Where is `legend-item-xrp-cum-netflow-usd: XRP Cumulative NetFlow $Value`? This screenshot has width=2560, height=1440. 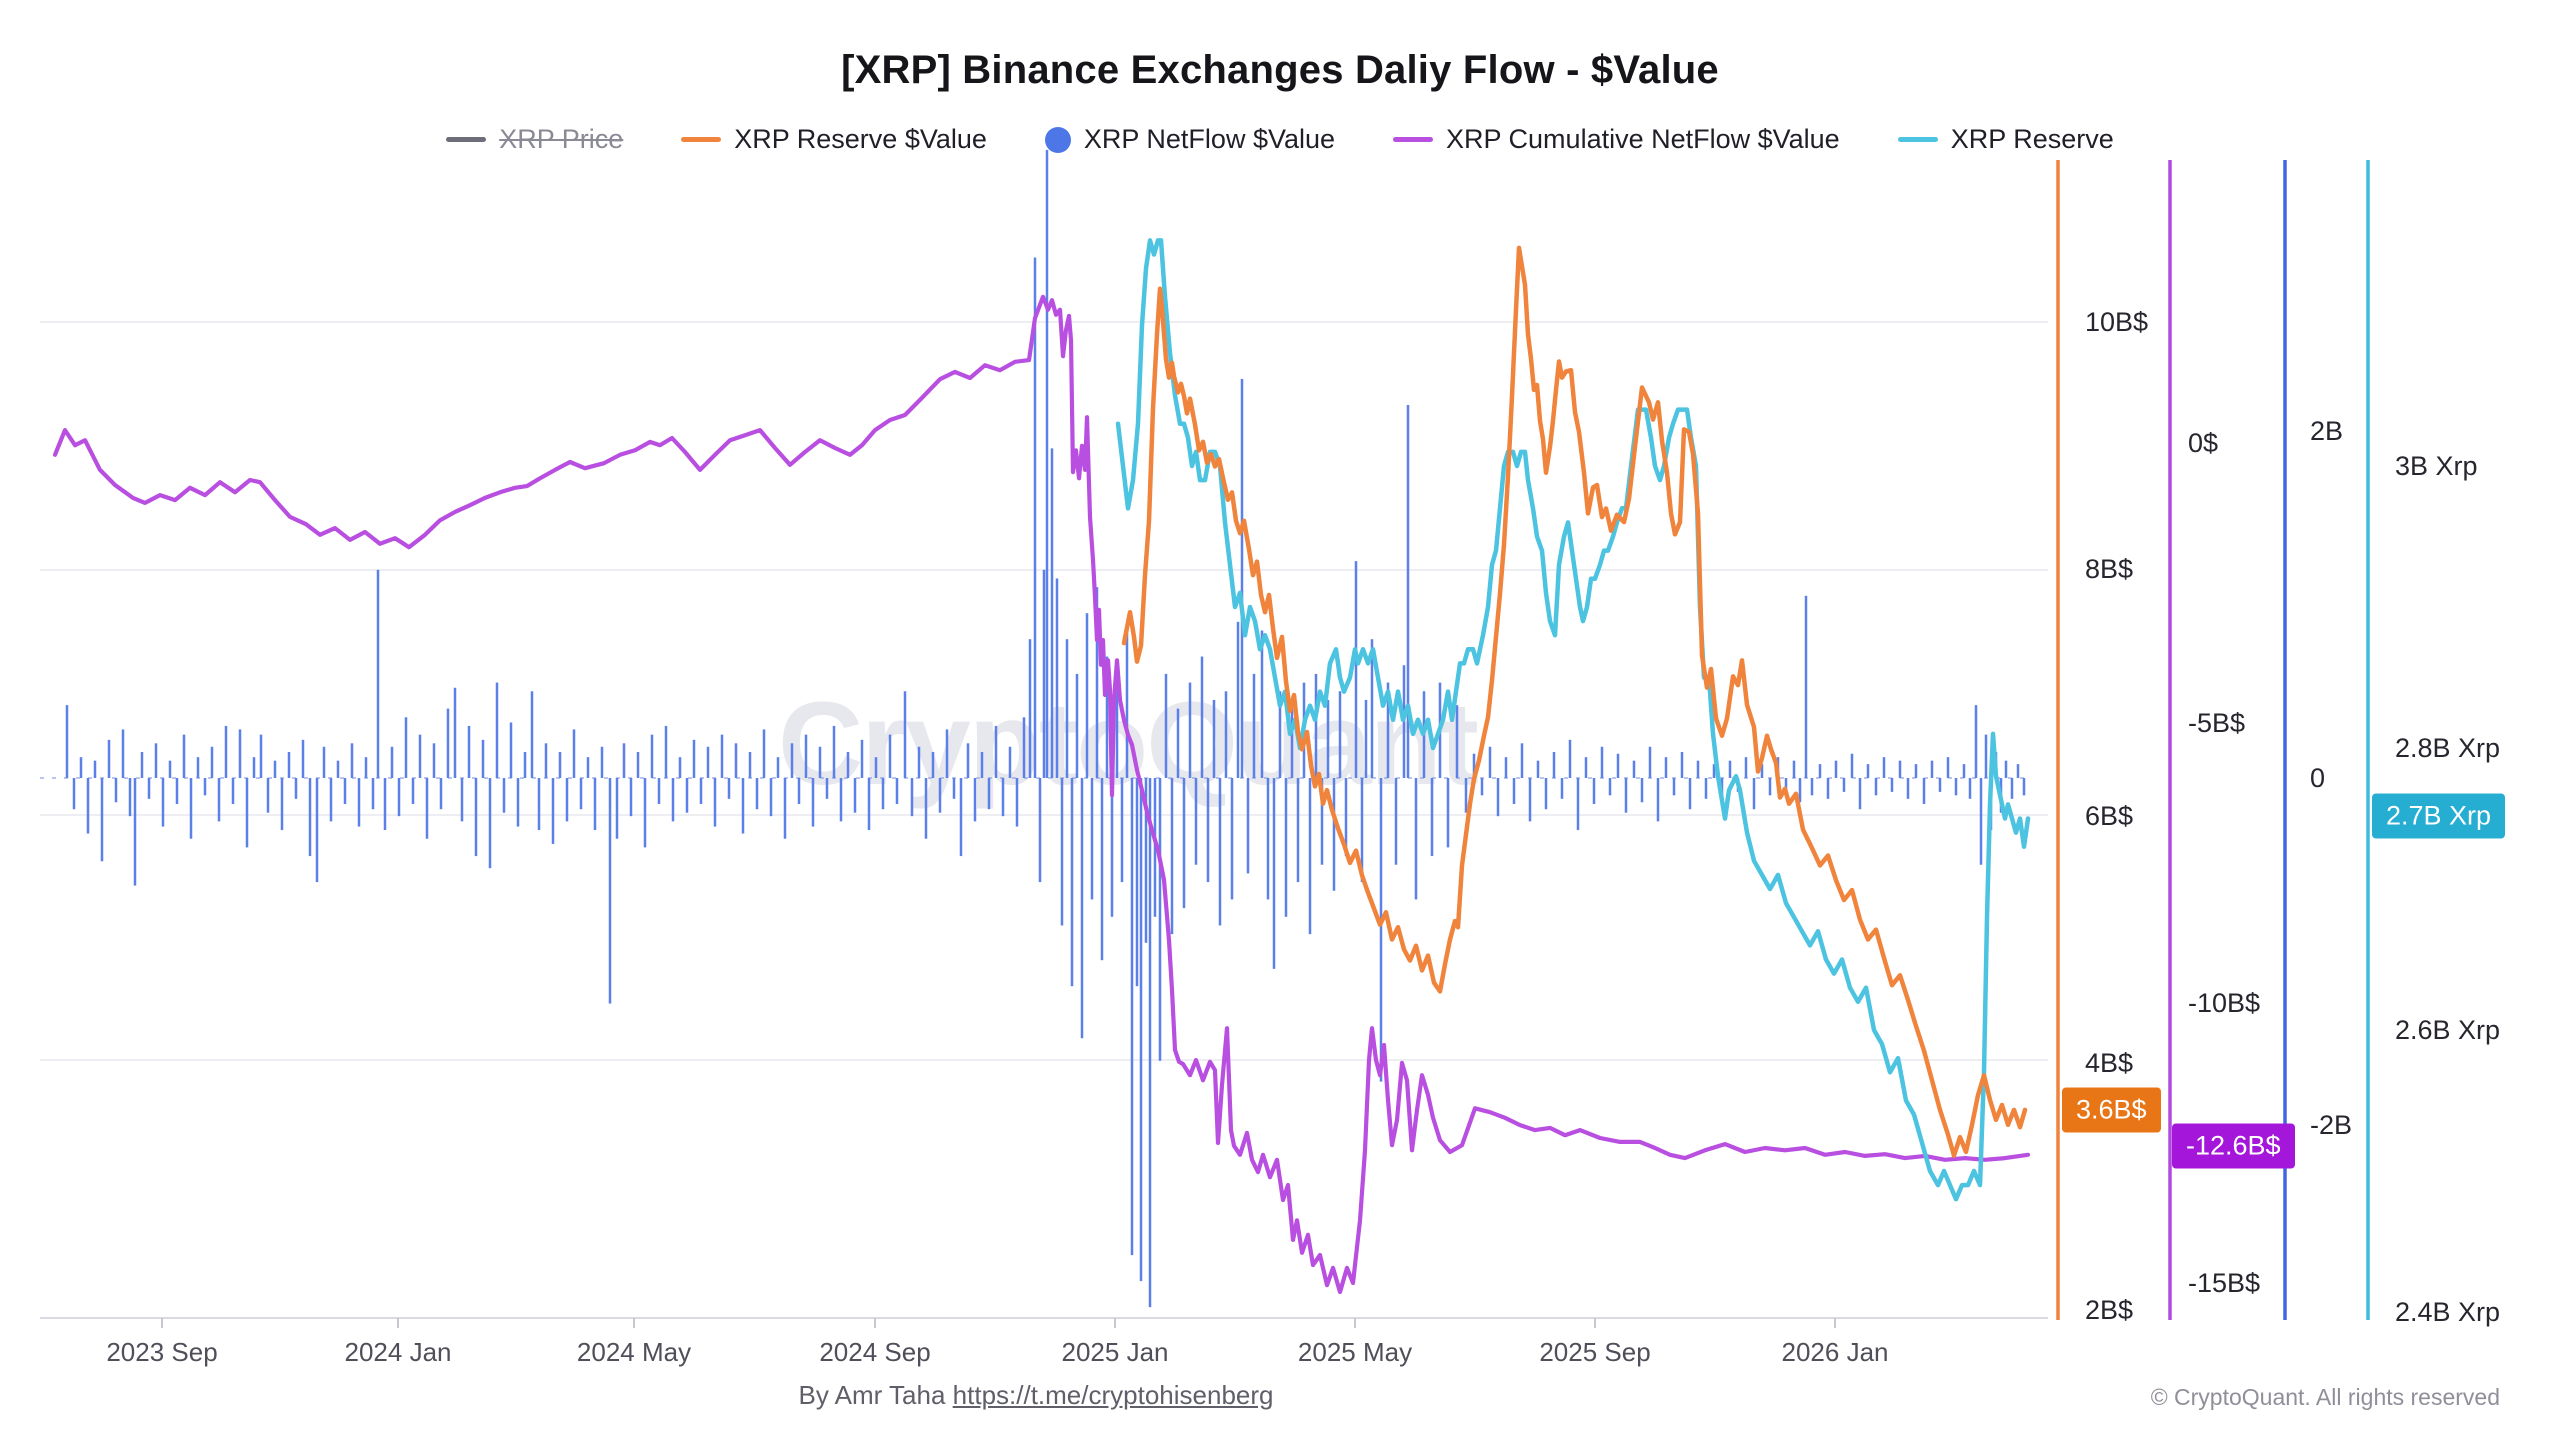 legend-item-xrp-cum-netflow-usd: XRP Cumulative NetFlow $Value is located at coordinates (1616, 139).